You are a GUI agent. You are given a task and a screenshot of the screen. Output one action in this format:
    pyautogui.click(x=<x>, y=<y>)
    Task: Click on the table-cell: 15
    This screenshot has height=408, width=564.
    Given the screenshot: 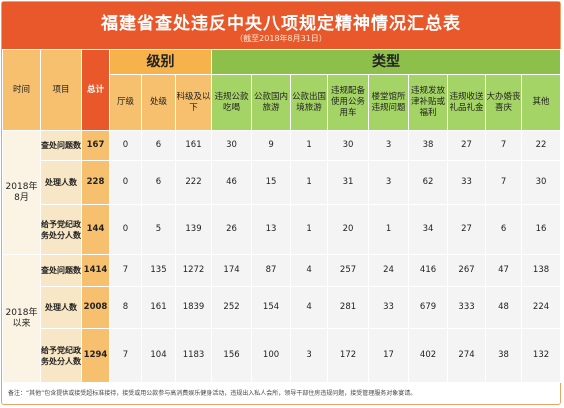 What is the action you would take?
    pyautogui.click(x=271, y=182)
    